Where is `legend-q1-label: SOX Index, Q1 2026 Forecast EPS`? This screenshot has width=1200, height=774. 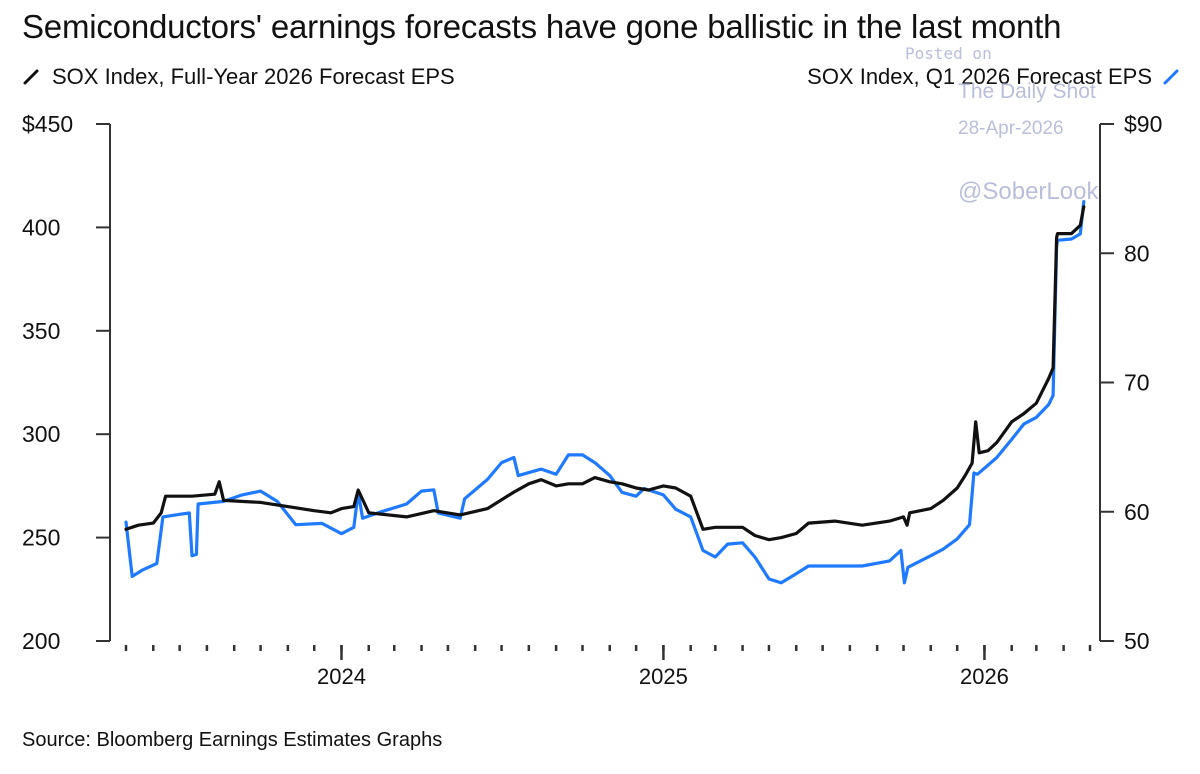 legend-q1-label: SOX Index, Q1 2026 Forecast EPS is located at coordinates (979, 76).